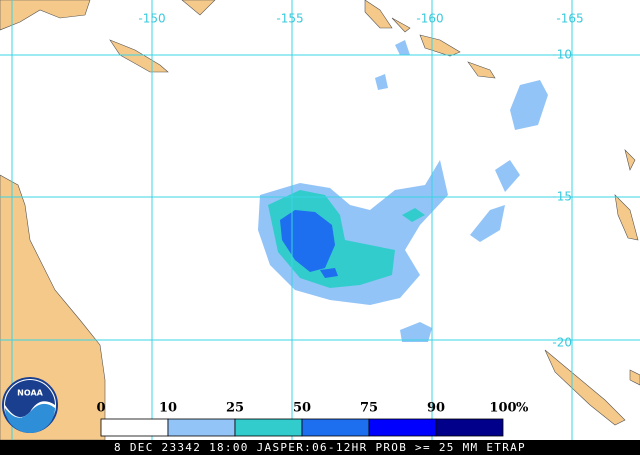  What do you see at coordinates (151, 19) in the screenshot?
I see `longitude-label: -150` at bounding box center [151, 19].